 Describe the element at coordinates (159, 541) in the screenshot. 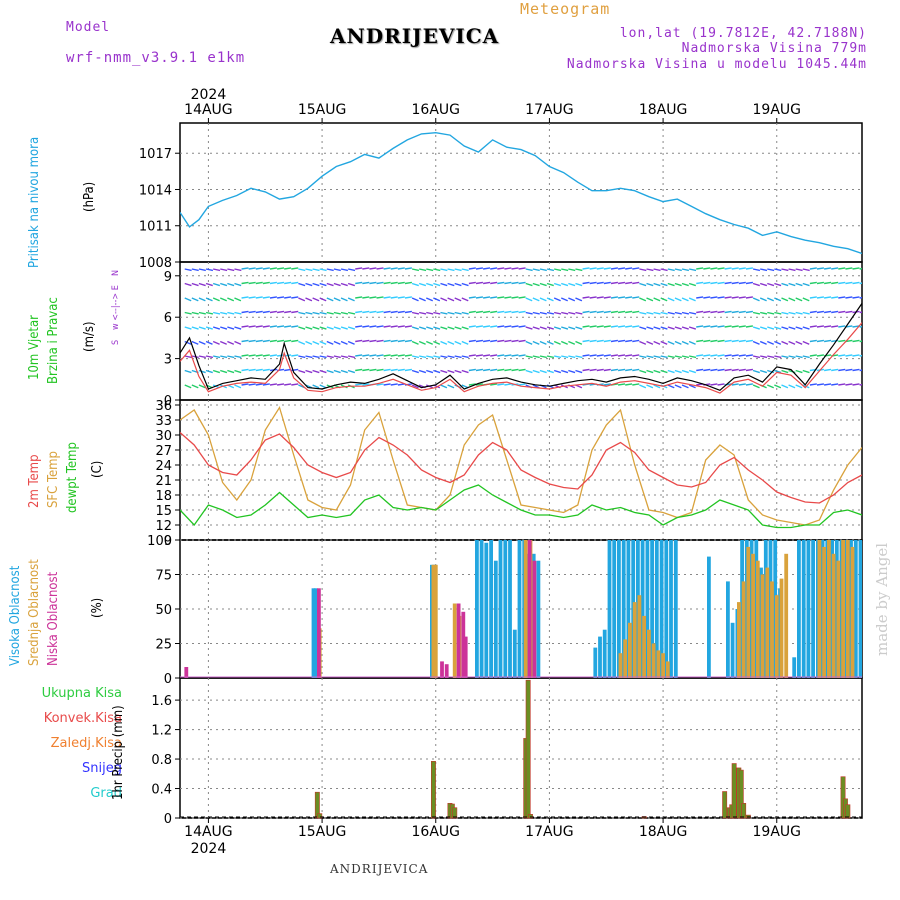

I see `cloud-ytick-label: 100` at that location.